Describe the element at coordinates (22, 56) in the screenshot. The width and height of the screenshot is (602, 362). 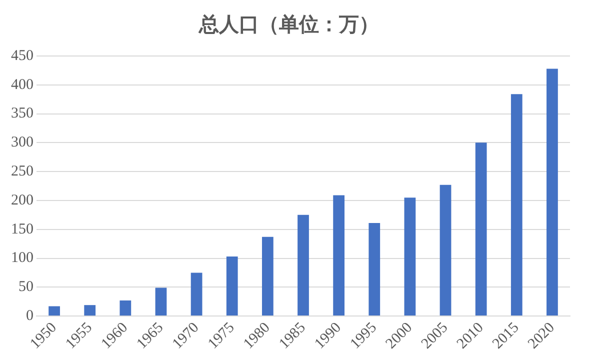
I see `y-tick-label: 450` at that location.